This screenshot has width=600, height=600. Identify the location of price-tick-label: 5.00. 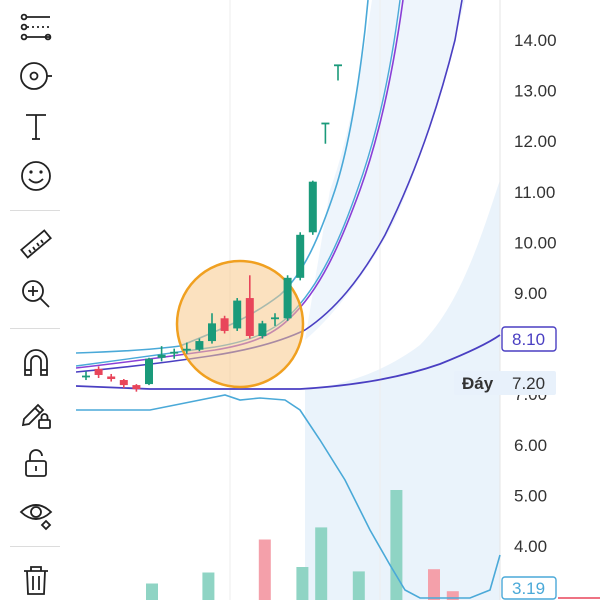
(530, 495).